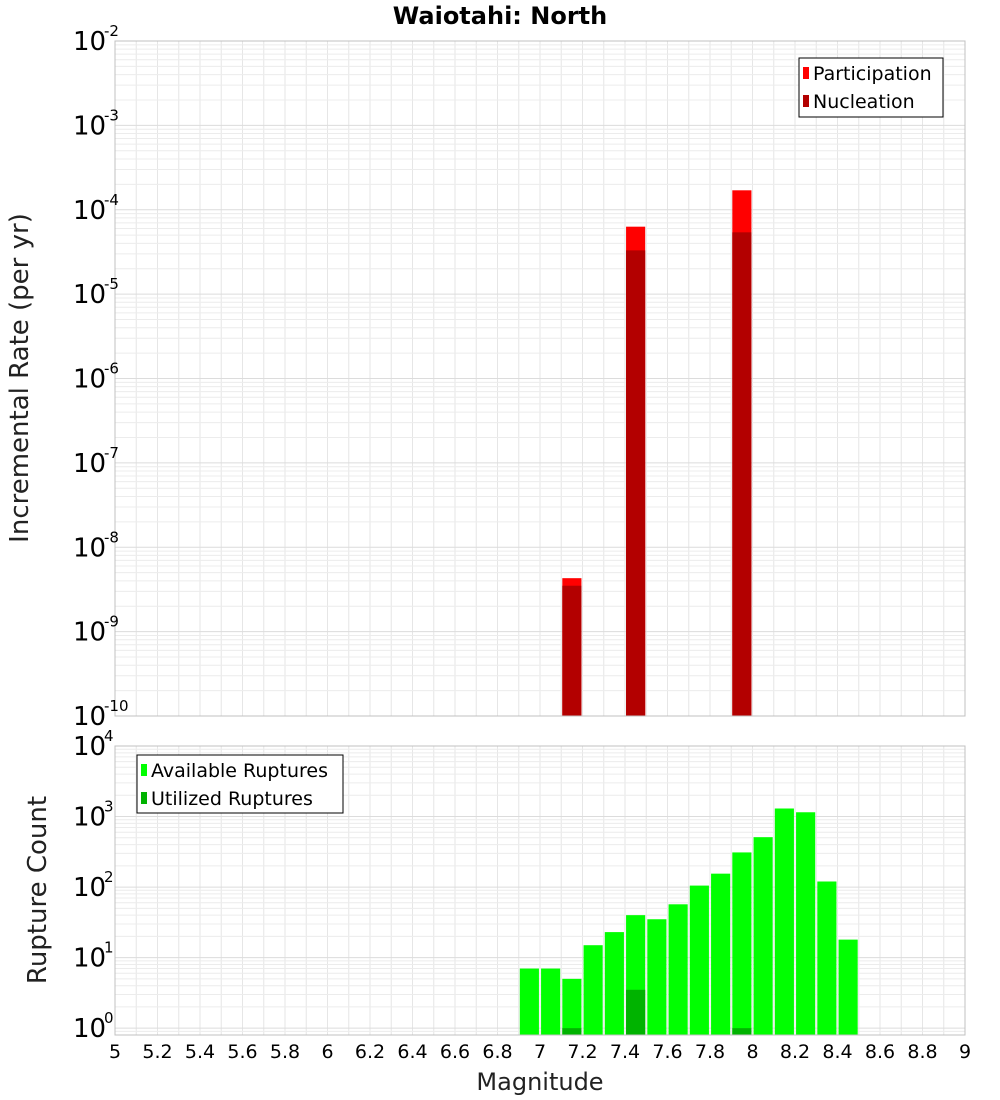 This screenshot has width=1000, height=1100. I want to click on rate-bars, so click(657, 453).